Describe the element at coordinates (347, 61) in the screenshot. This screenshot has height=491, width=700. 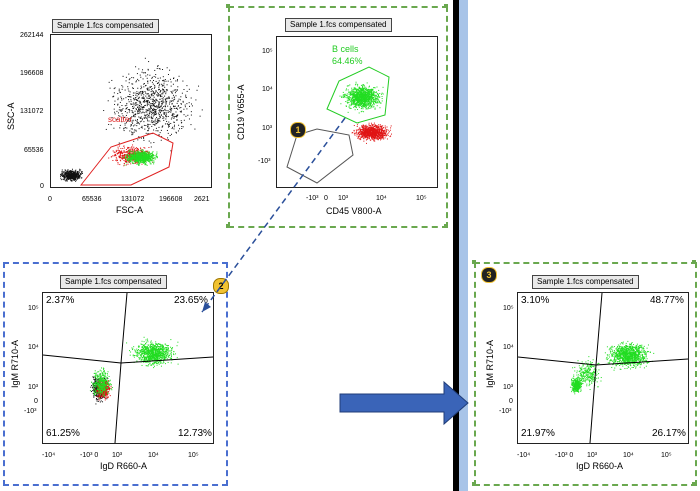
I see `plot2-gate-pct: 64.46%` at that location.